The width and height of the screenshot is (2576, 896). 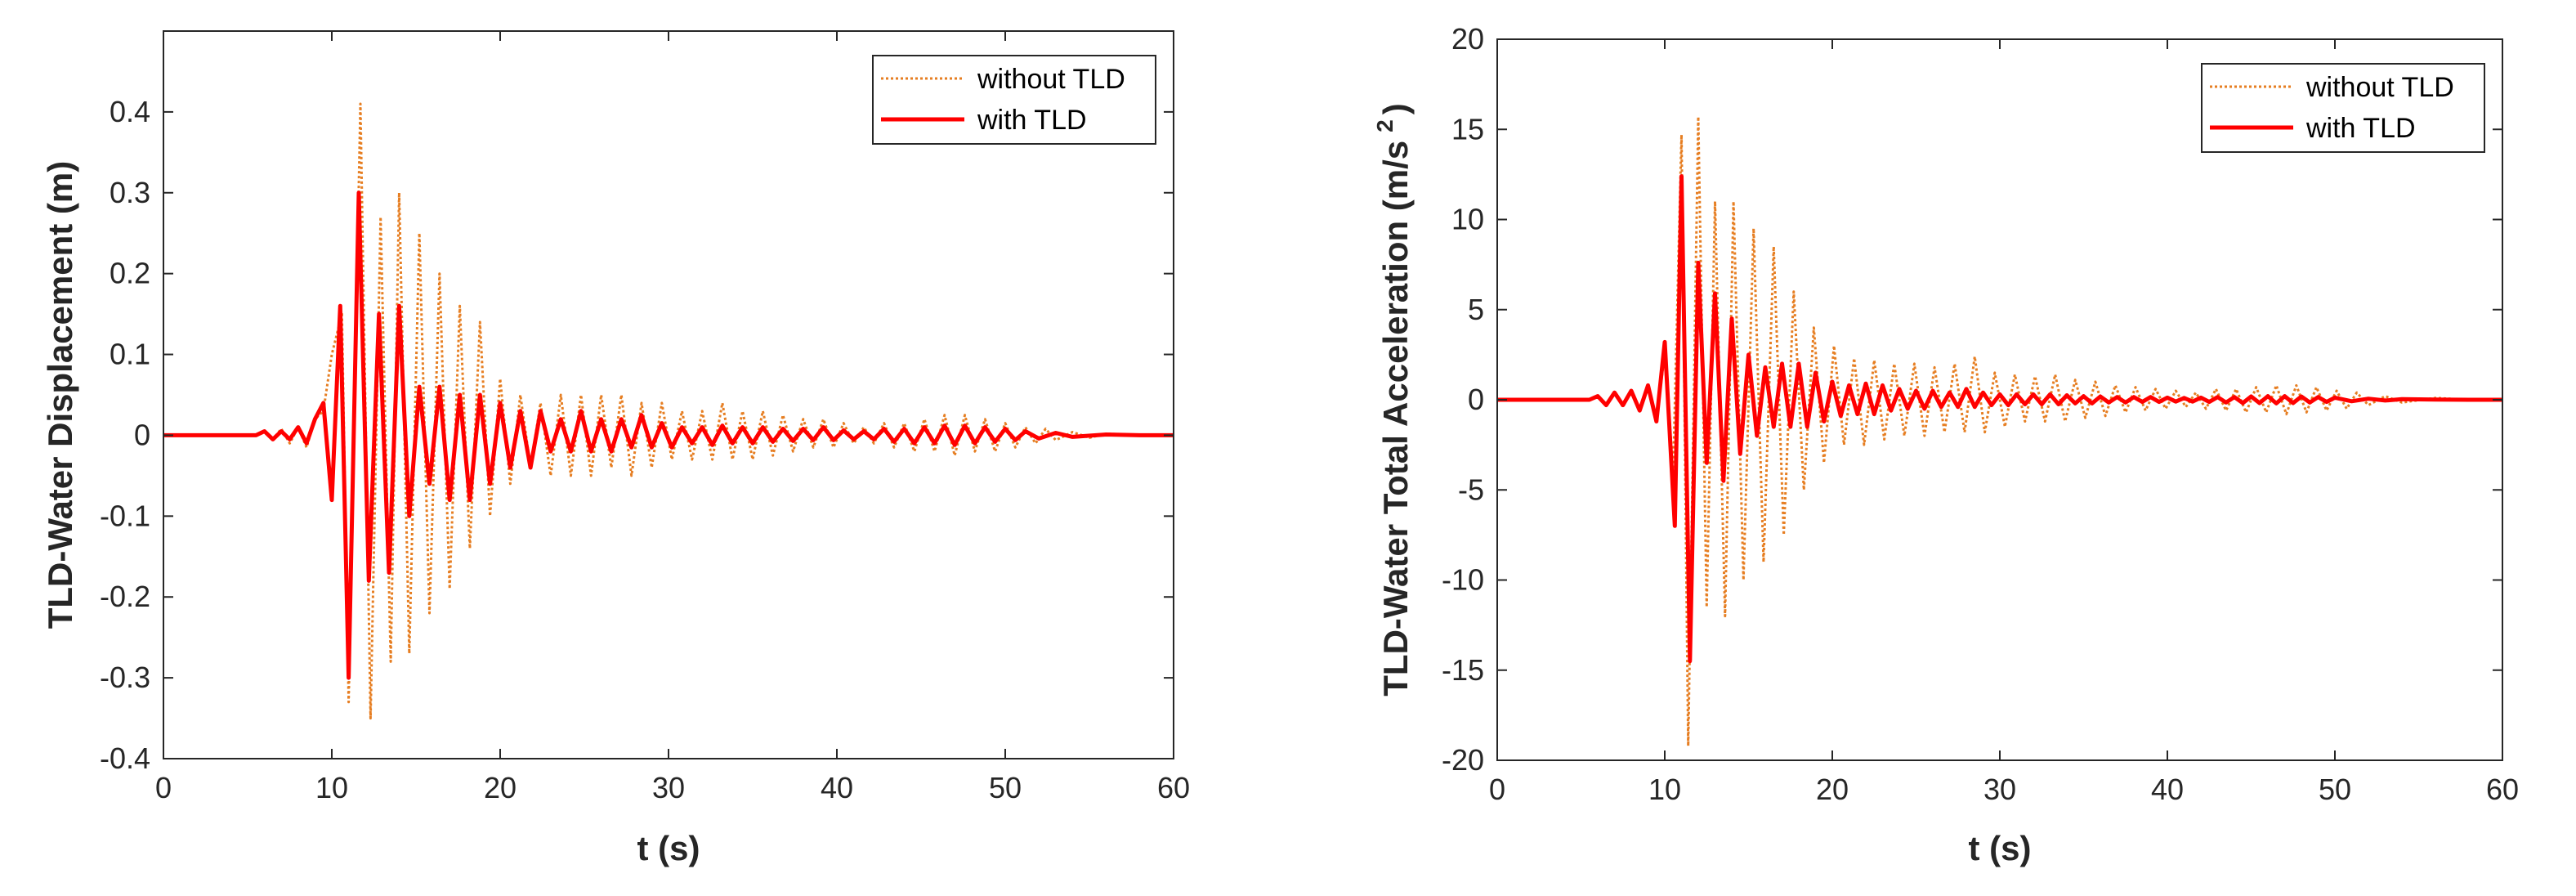 What do you see at coordinates (668, 848) in the screenshot?
I see `x-axis-label-displacement: t (s)` at bounding box center [668, 848].